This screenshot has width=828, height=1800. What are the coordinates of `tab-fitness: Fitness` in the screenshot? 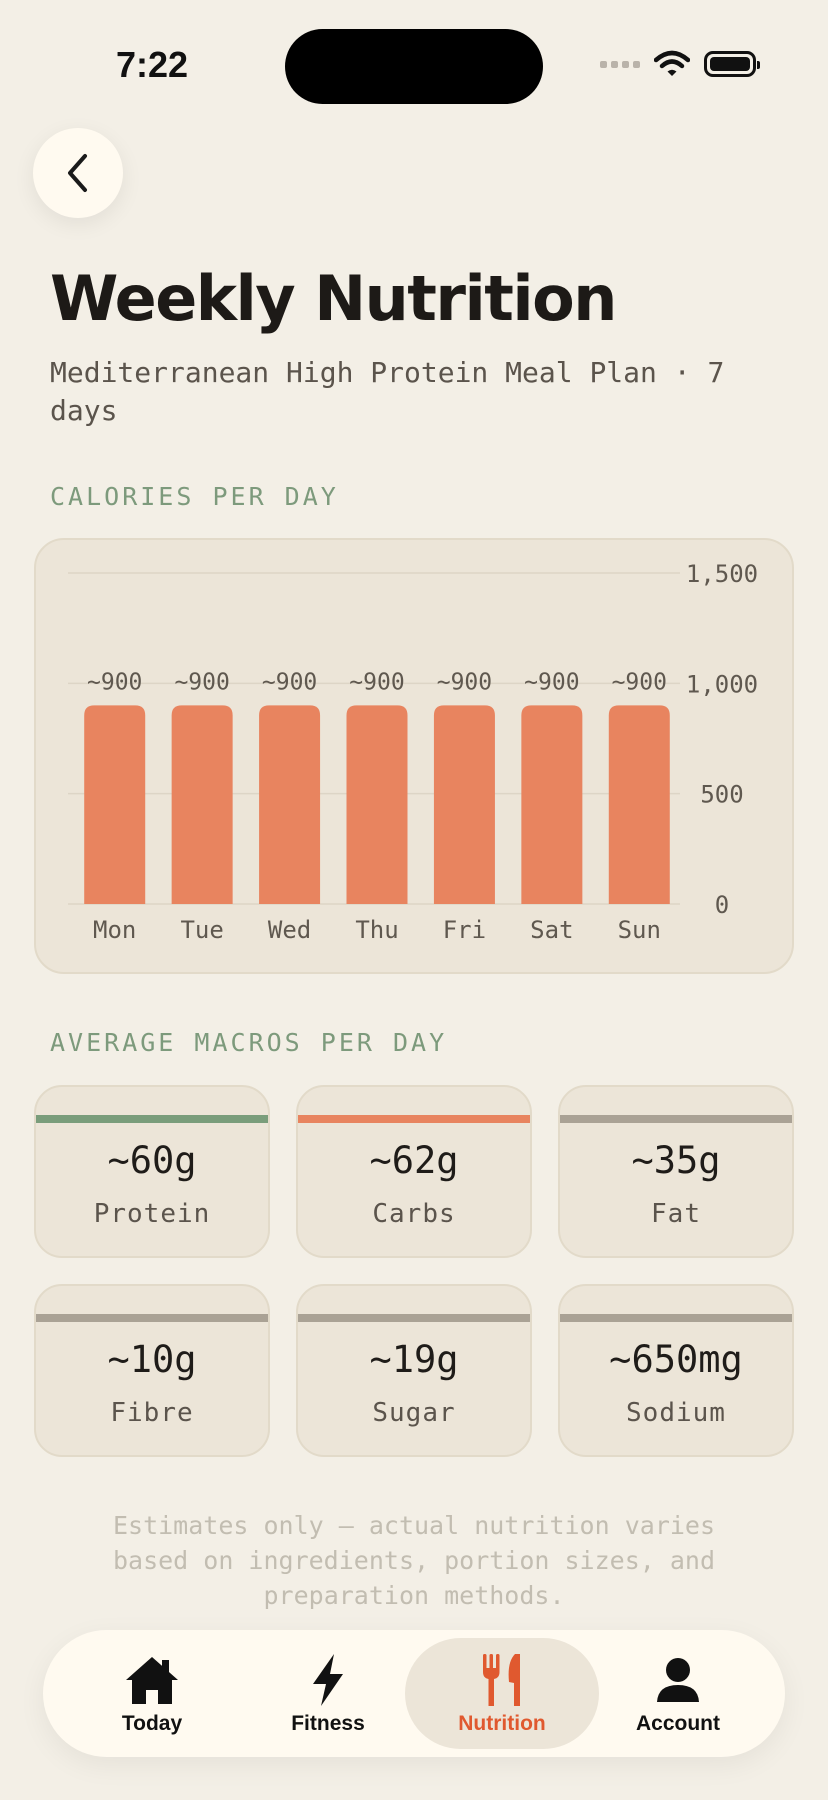 It's located at (328, 1693).